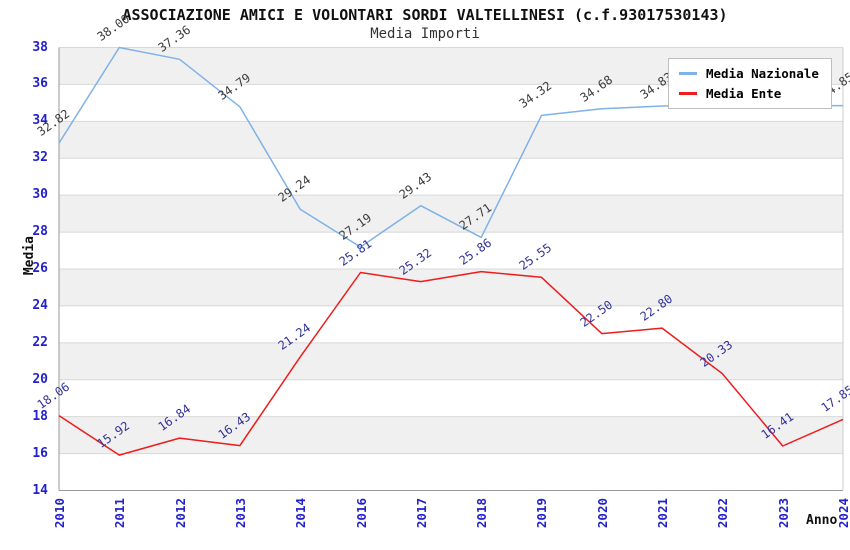  Describe the element at coordinates (688, 73) in the screenshot. I see `legend-swatch-nazionale-icon` at that location.